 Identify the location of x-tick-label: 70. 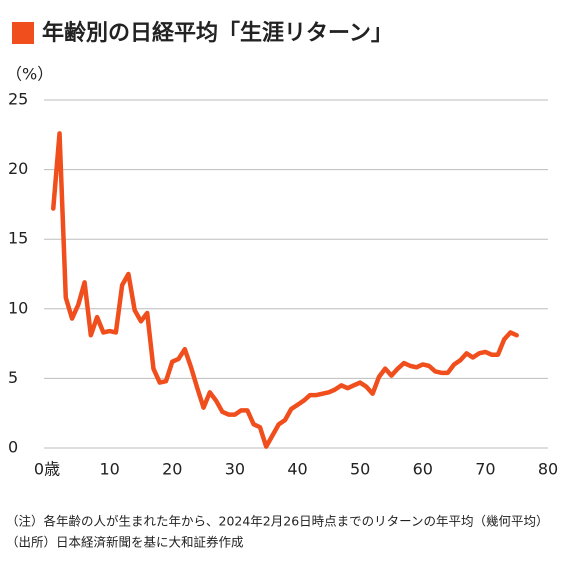
(485, 469).